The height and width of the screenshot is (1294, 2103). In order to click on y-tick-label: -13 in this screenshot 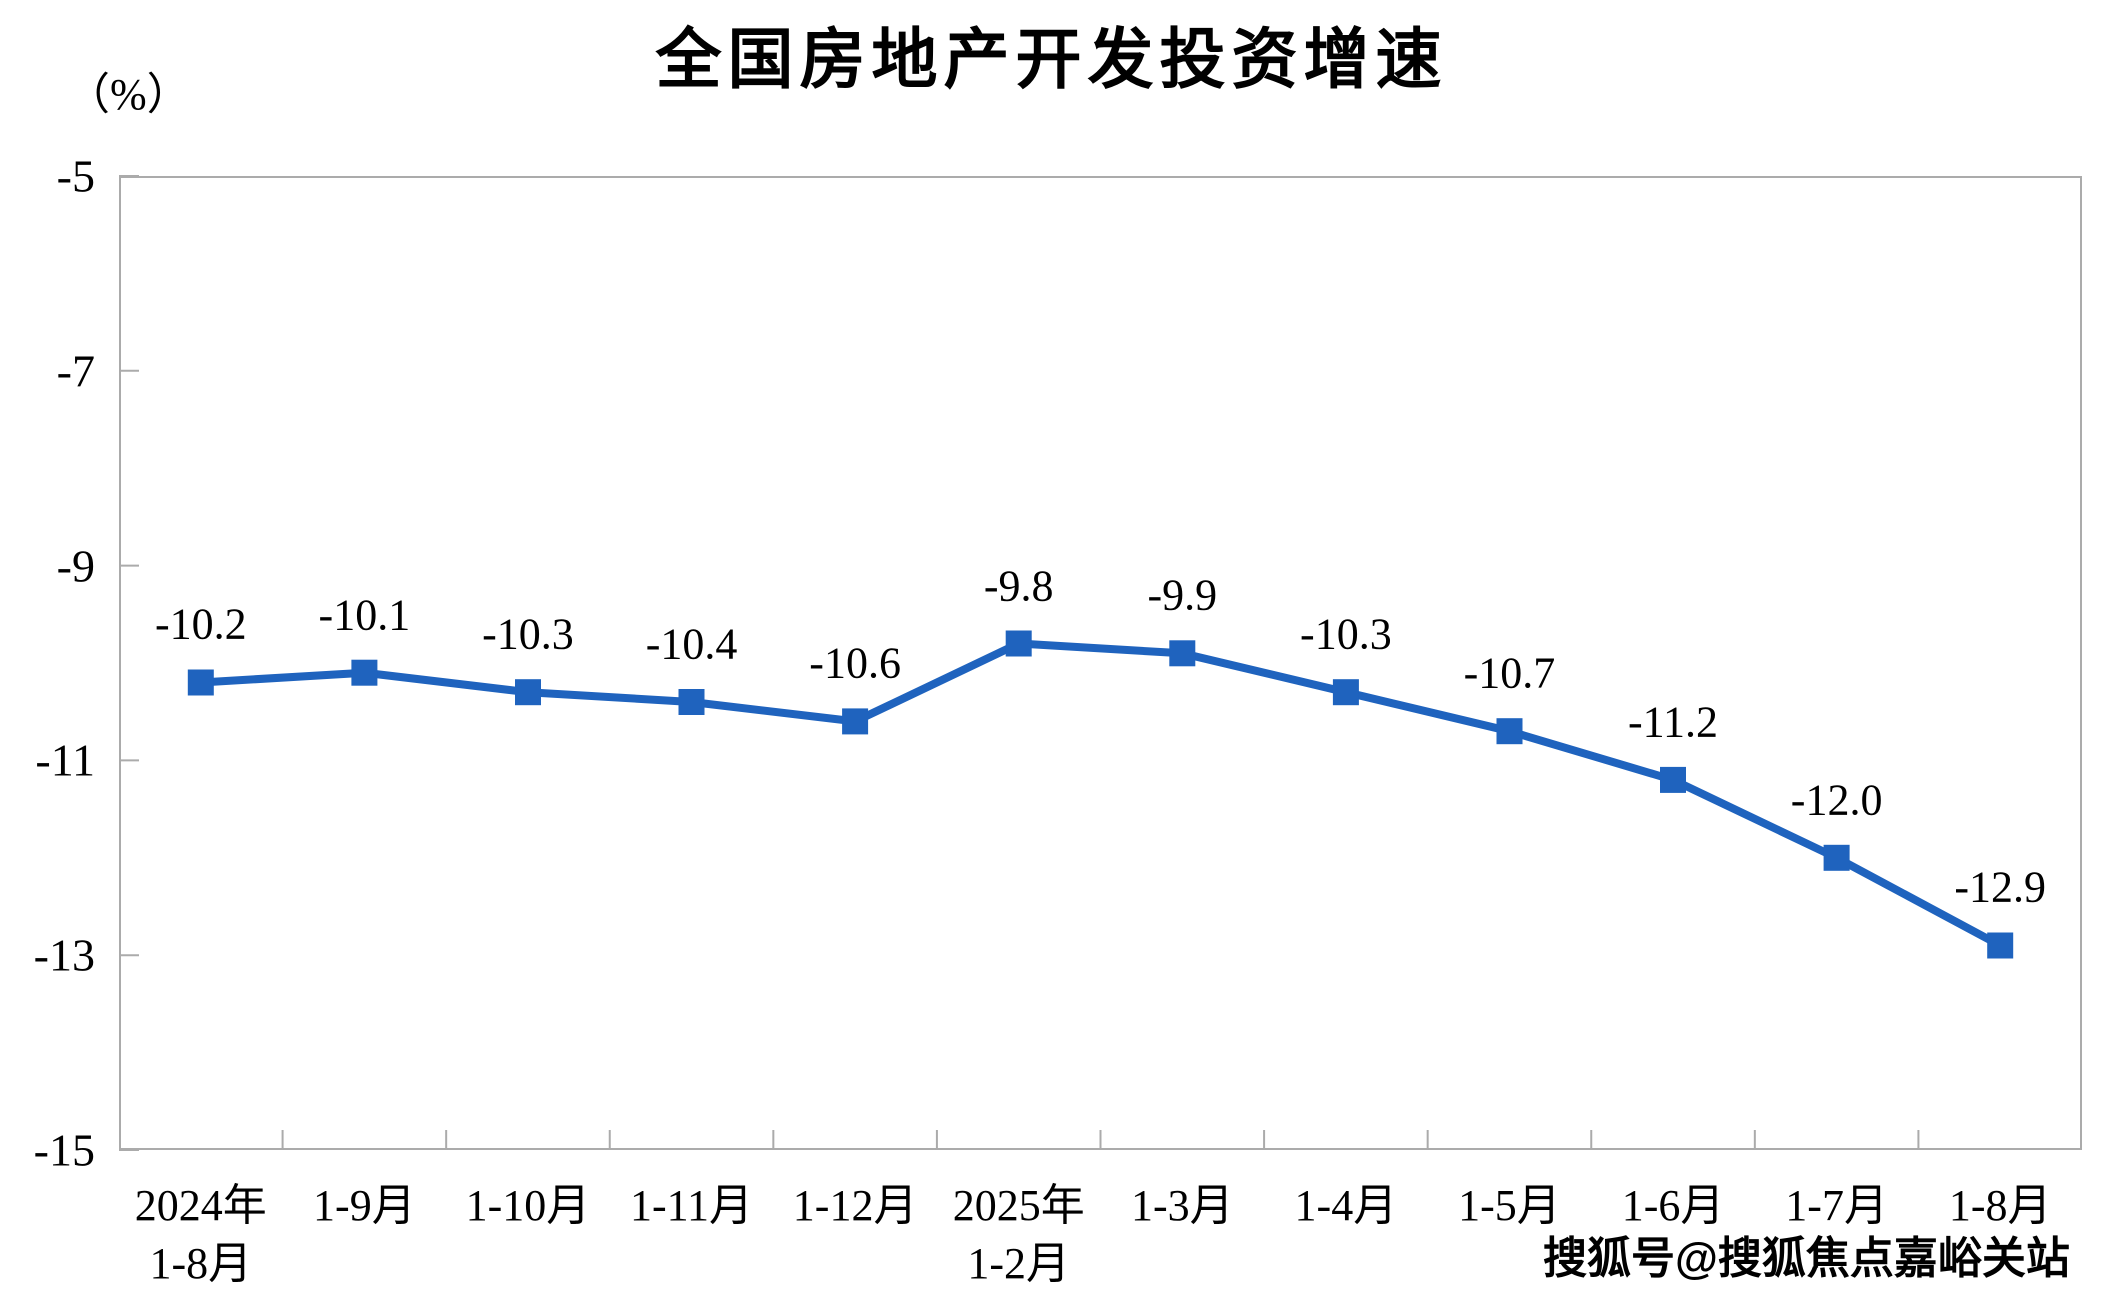, I will do `click(64, 955)`.